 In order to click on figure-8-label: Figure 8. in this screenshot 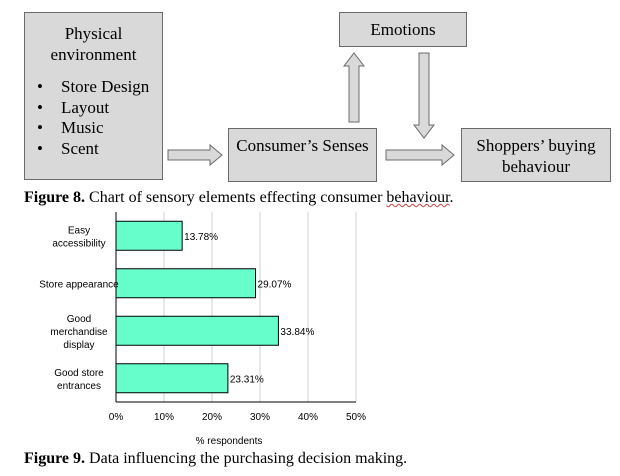, I will do `click(55, 197)`.